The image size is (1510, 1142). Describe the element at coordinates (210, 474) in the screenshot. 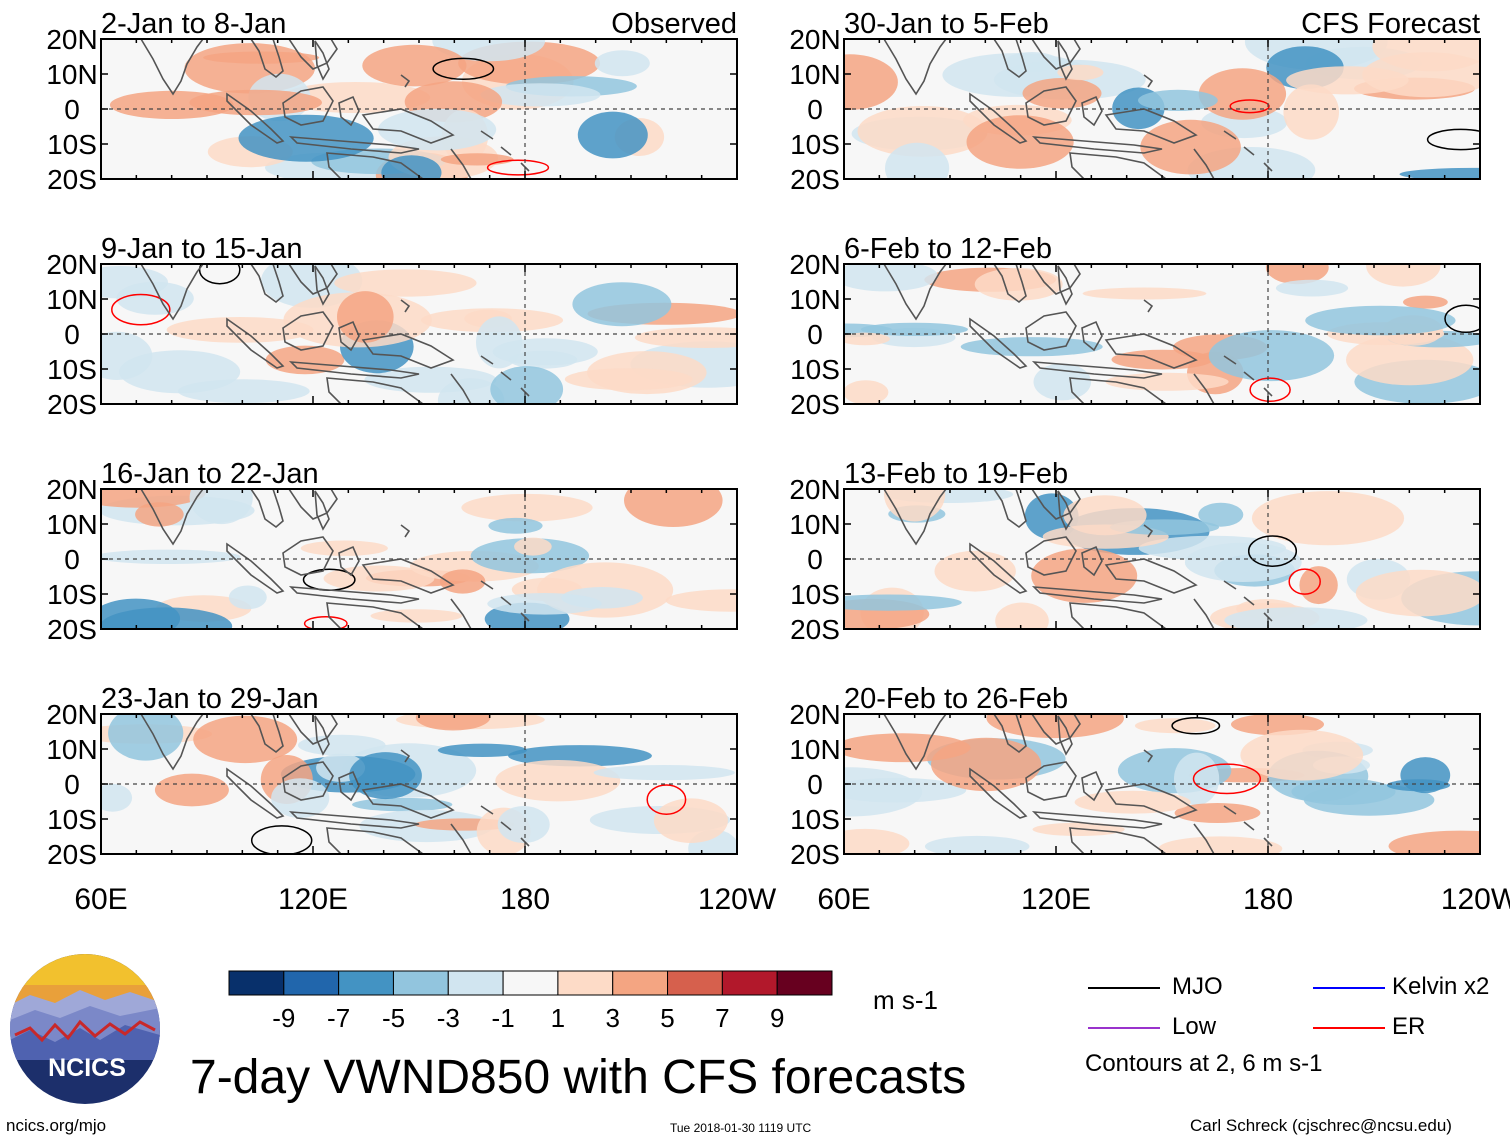

I see `panel-period-label: 16-Jan to 22-Jan` at that location.